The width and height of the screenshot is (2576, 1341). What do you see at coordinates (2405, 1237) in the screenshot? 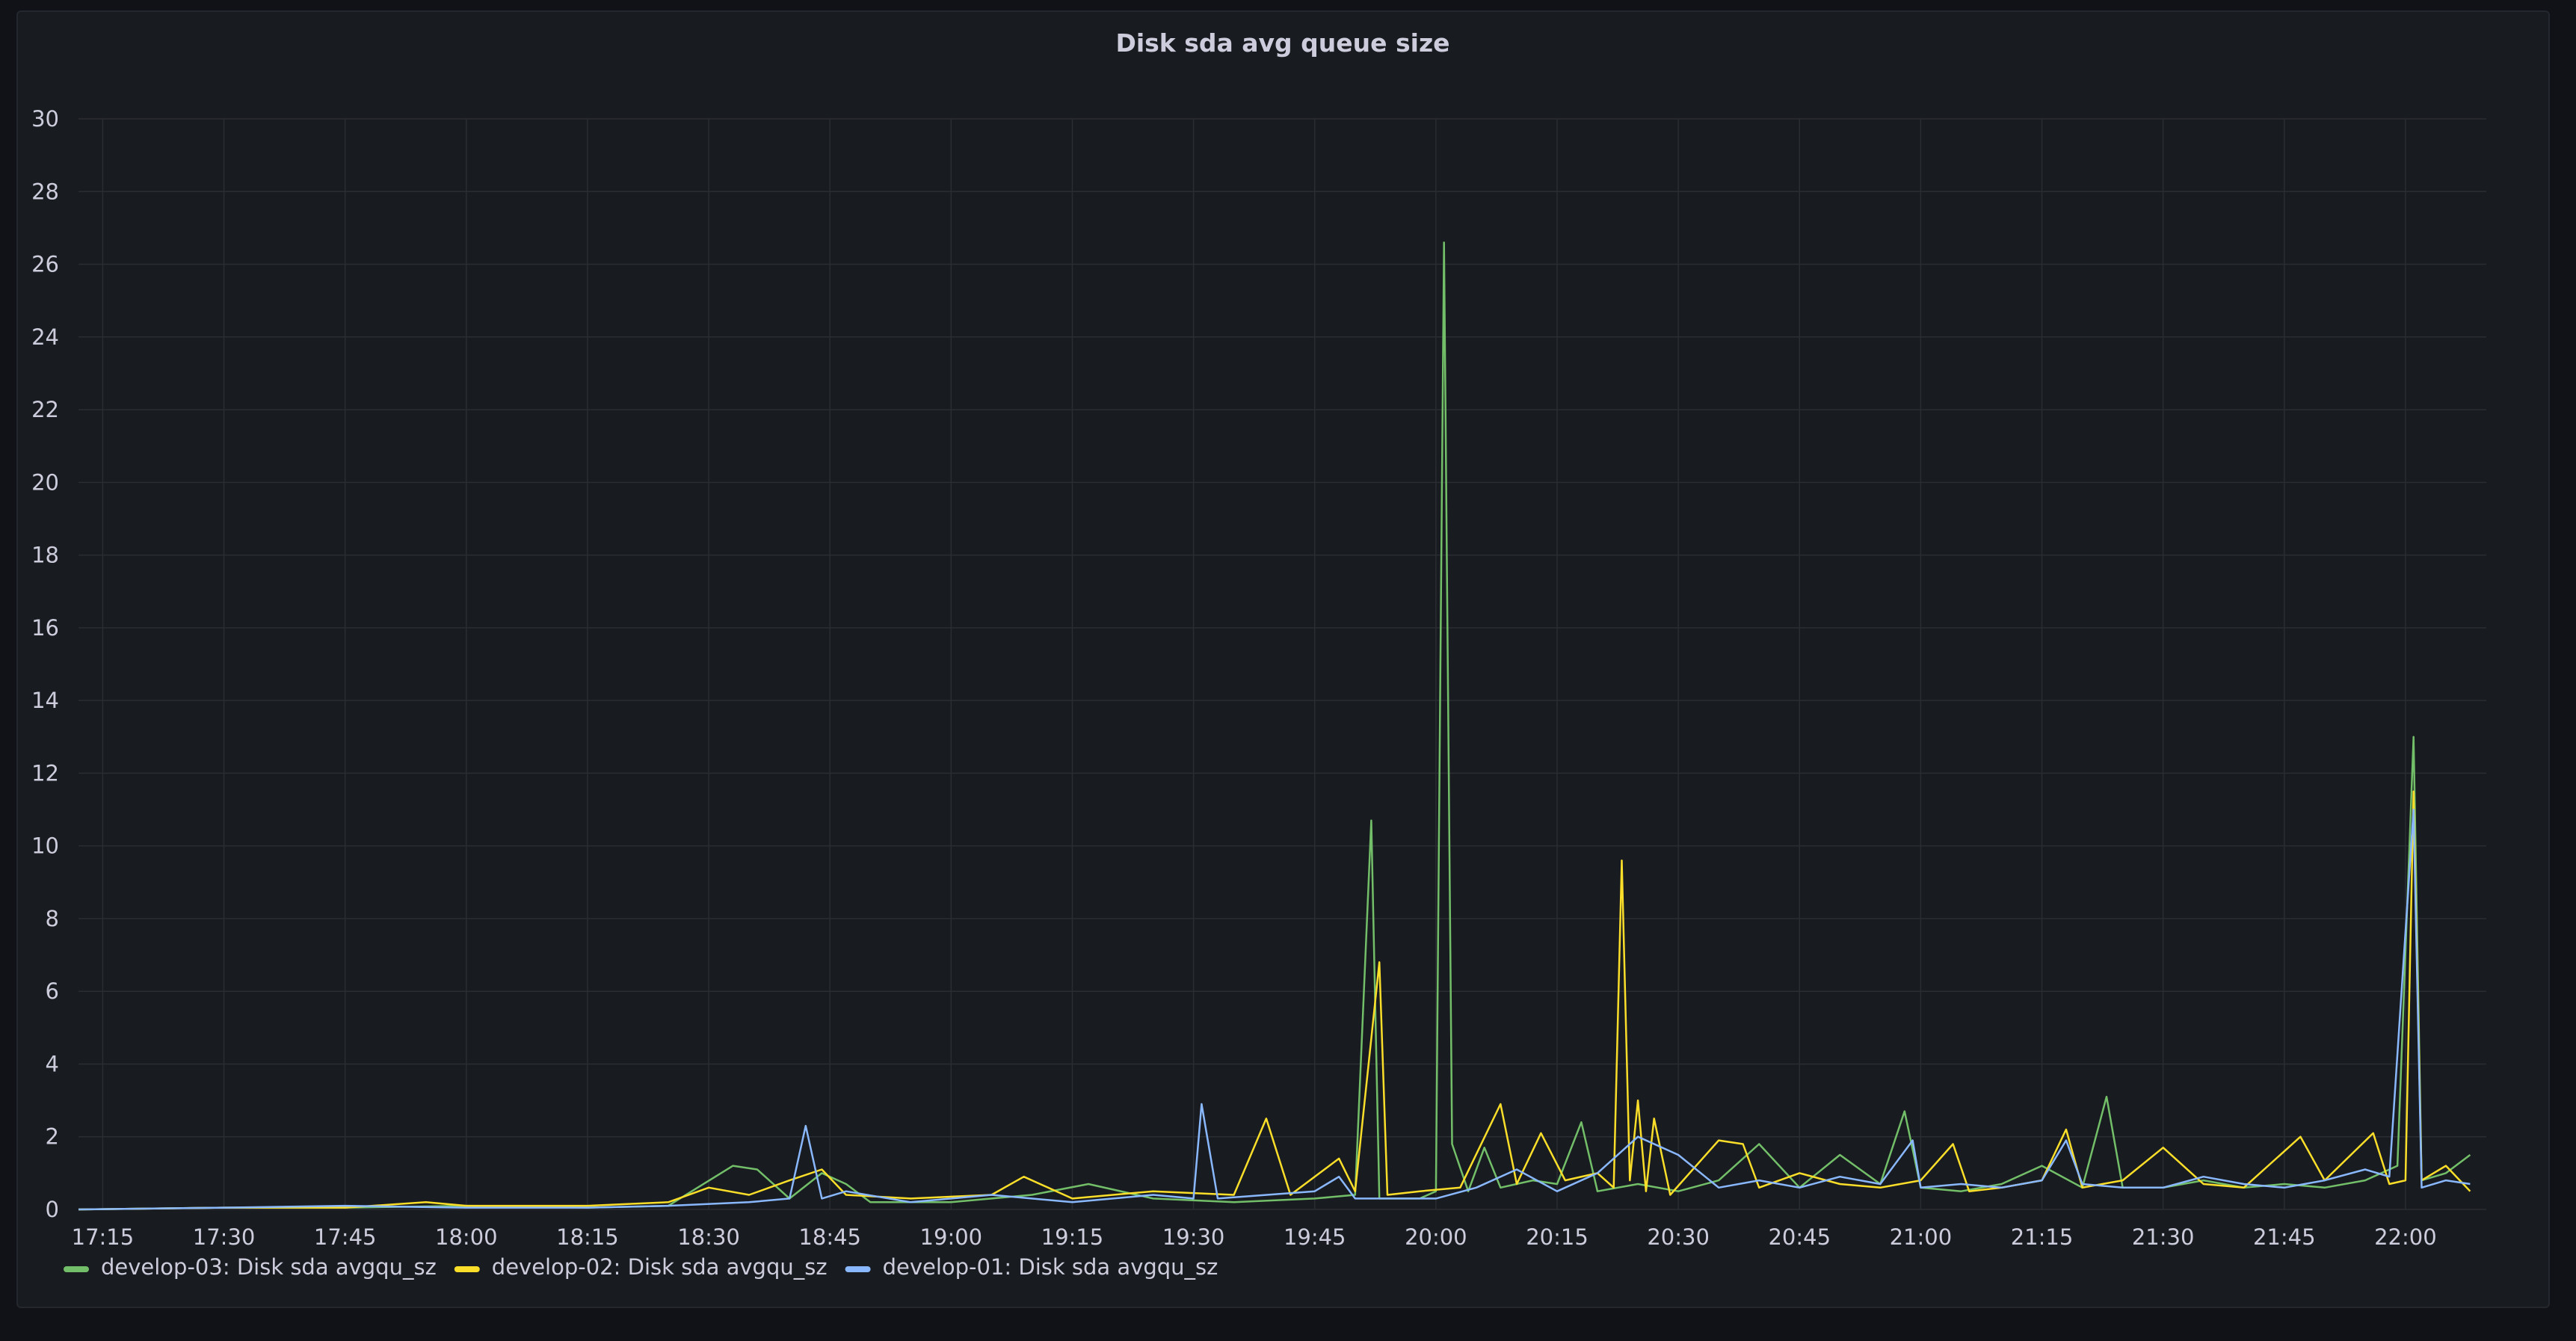
I see `x-tick-label: 22:00` at bounding box center [2405, 1237].